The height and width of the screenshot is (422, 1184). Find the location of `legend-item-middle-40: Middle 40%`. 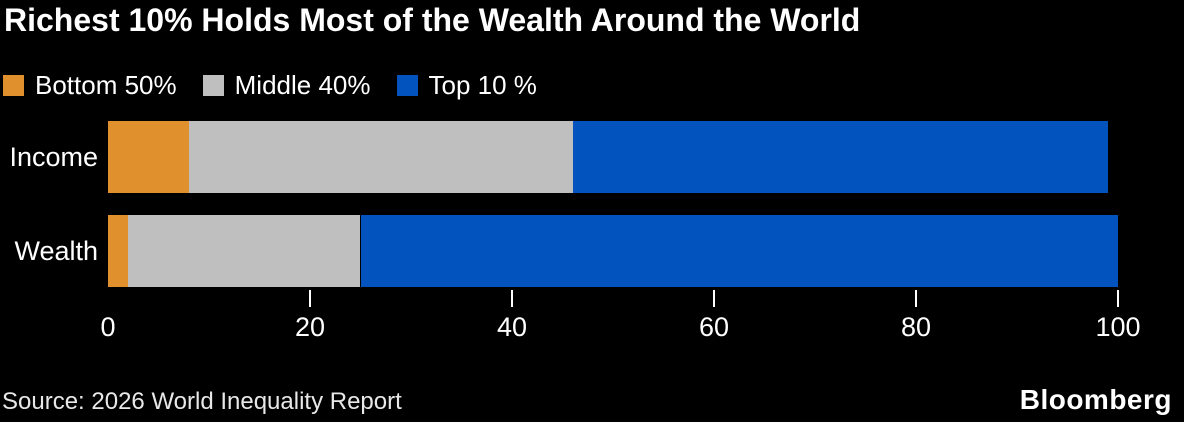

legend-item-middle-40: Middle 40% is located at coordinates (286, 85).